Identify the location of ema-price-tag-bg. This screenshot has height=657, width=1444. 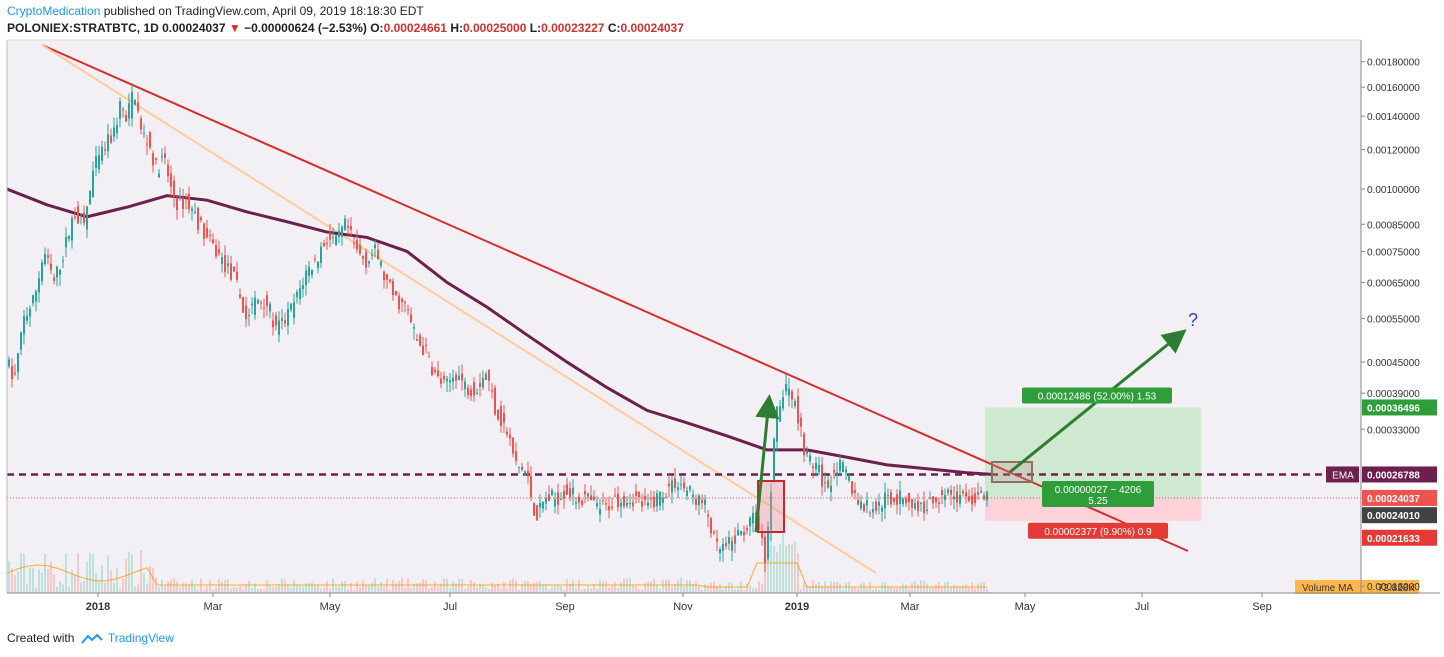
(1399, 474).